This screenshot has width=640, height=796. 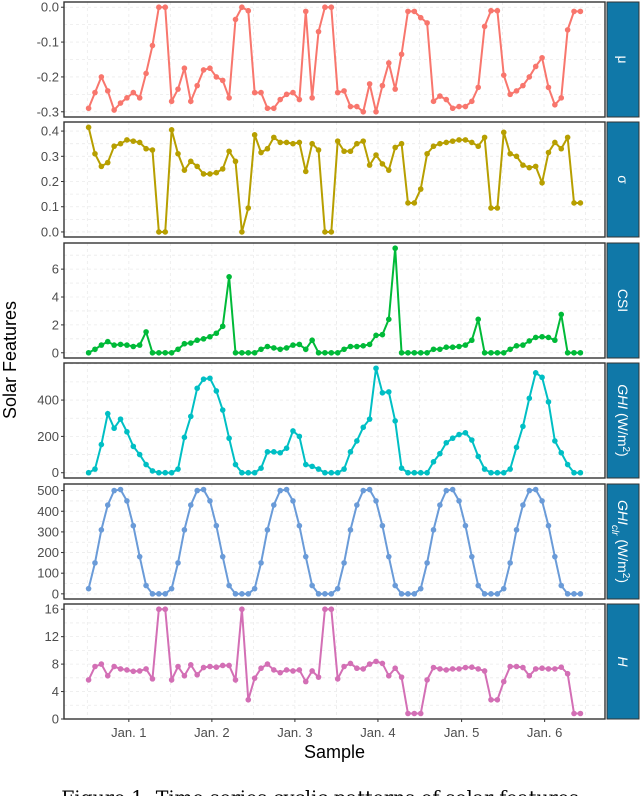 I want to click on strip-label-part: clr, so click(x=615, y=530).